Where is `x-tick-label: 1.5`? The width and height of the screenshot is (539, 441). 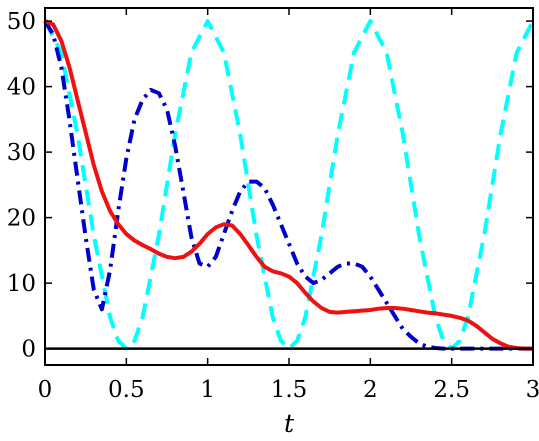
x-tick-label: 1.5 is located at coordinates (289, 390).